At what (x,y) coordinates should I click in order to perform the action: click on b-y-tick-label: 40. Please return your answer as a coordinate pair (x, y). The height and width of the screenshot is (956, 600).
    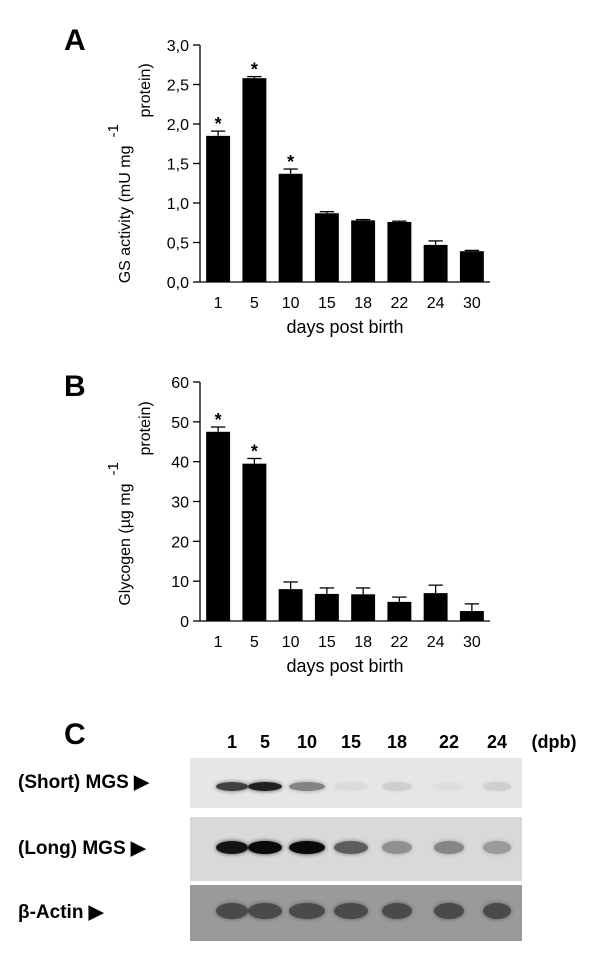
    Looking at the image, I should click on (180, 463).